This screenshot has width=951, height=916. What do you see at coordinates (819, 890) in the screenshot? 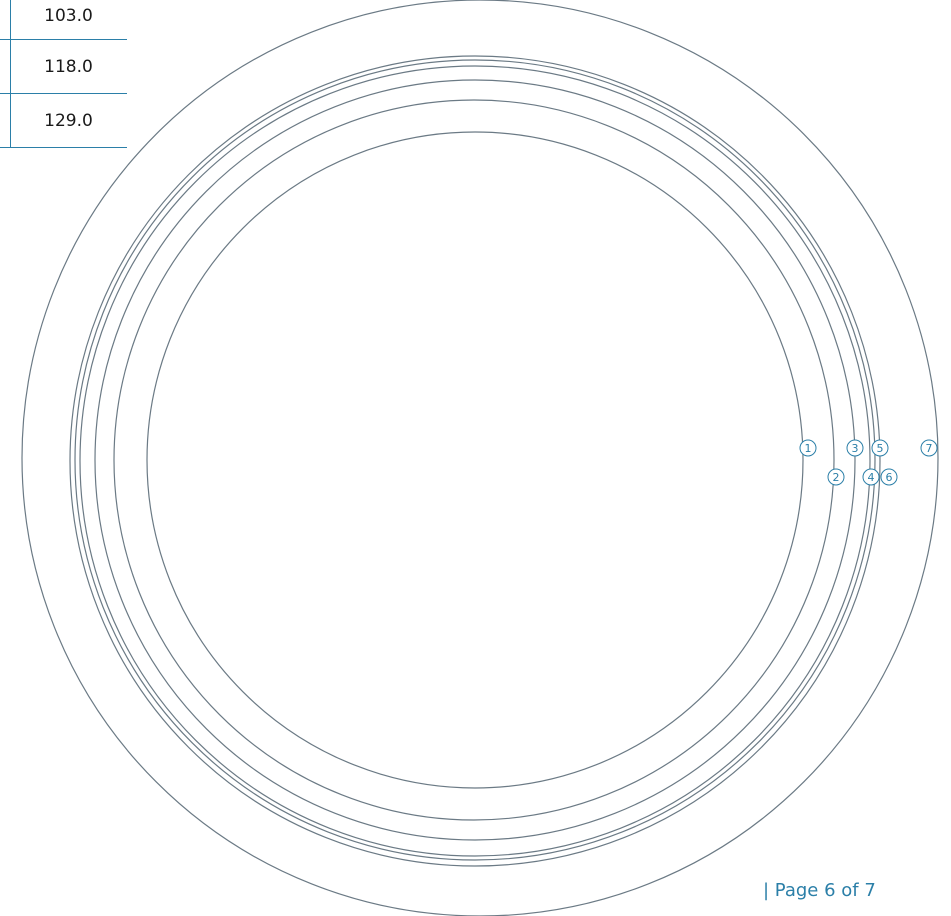
I see `page-indicator: | Page 6 of 7` at bounding box center [819, 890].